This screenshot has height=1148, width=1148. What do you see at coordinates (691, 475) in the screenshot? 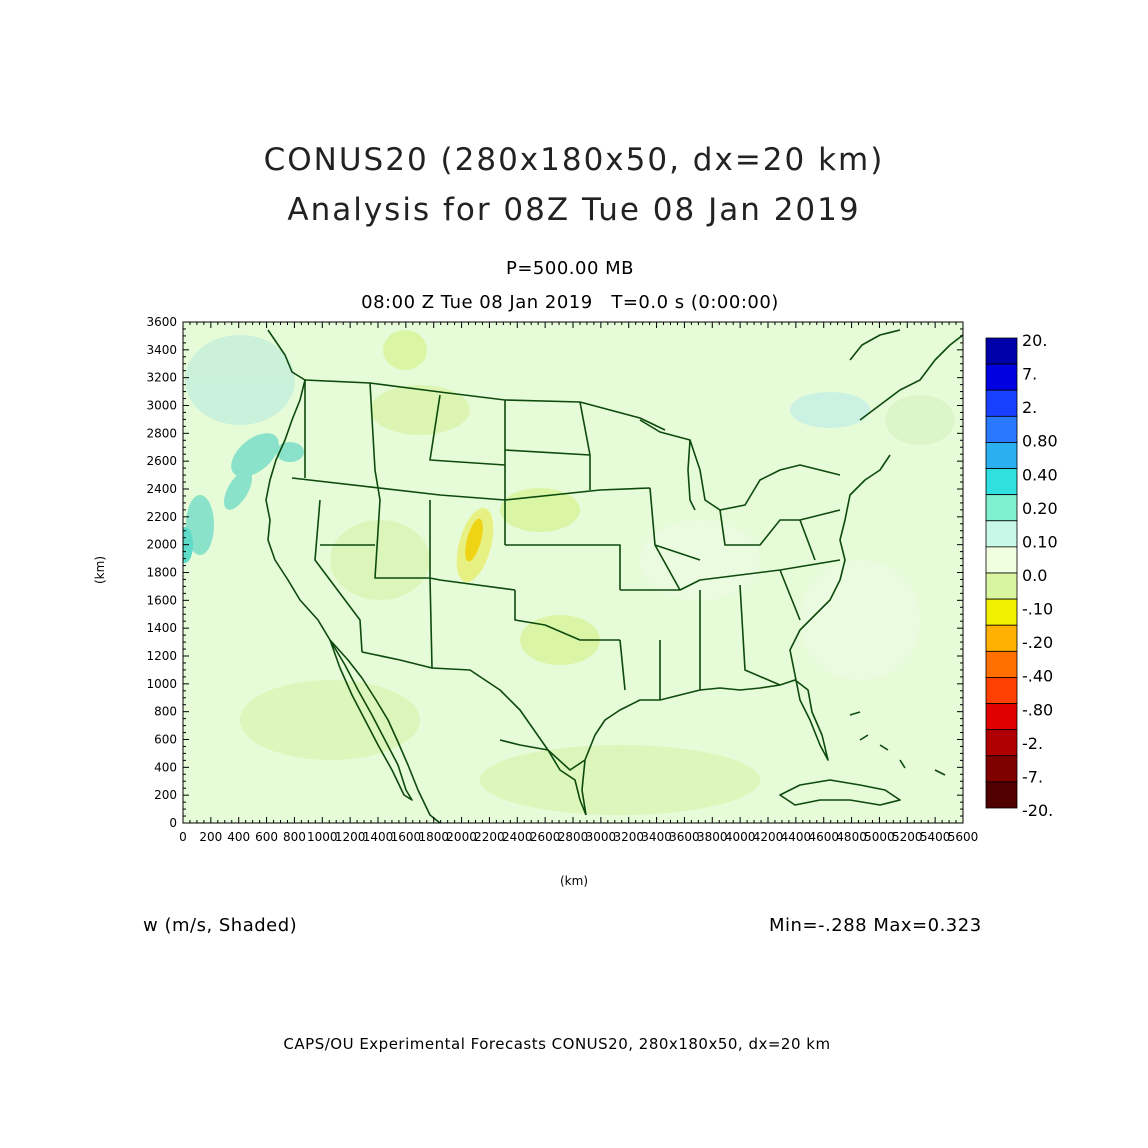
I see `lake-michigan` at bounding box center [691, 475].